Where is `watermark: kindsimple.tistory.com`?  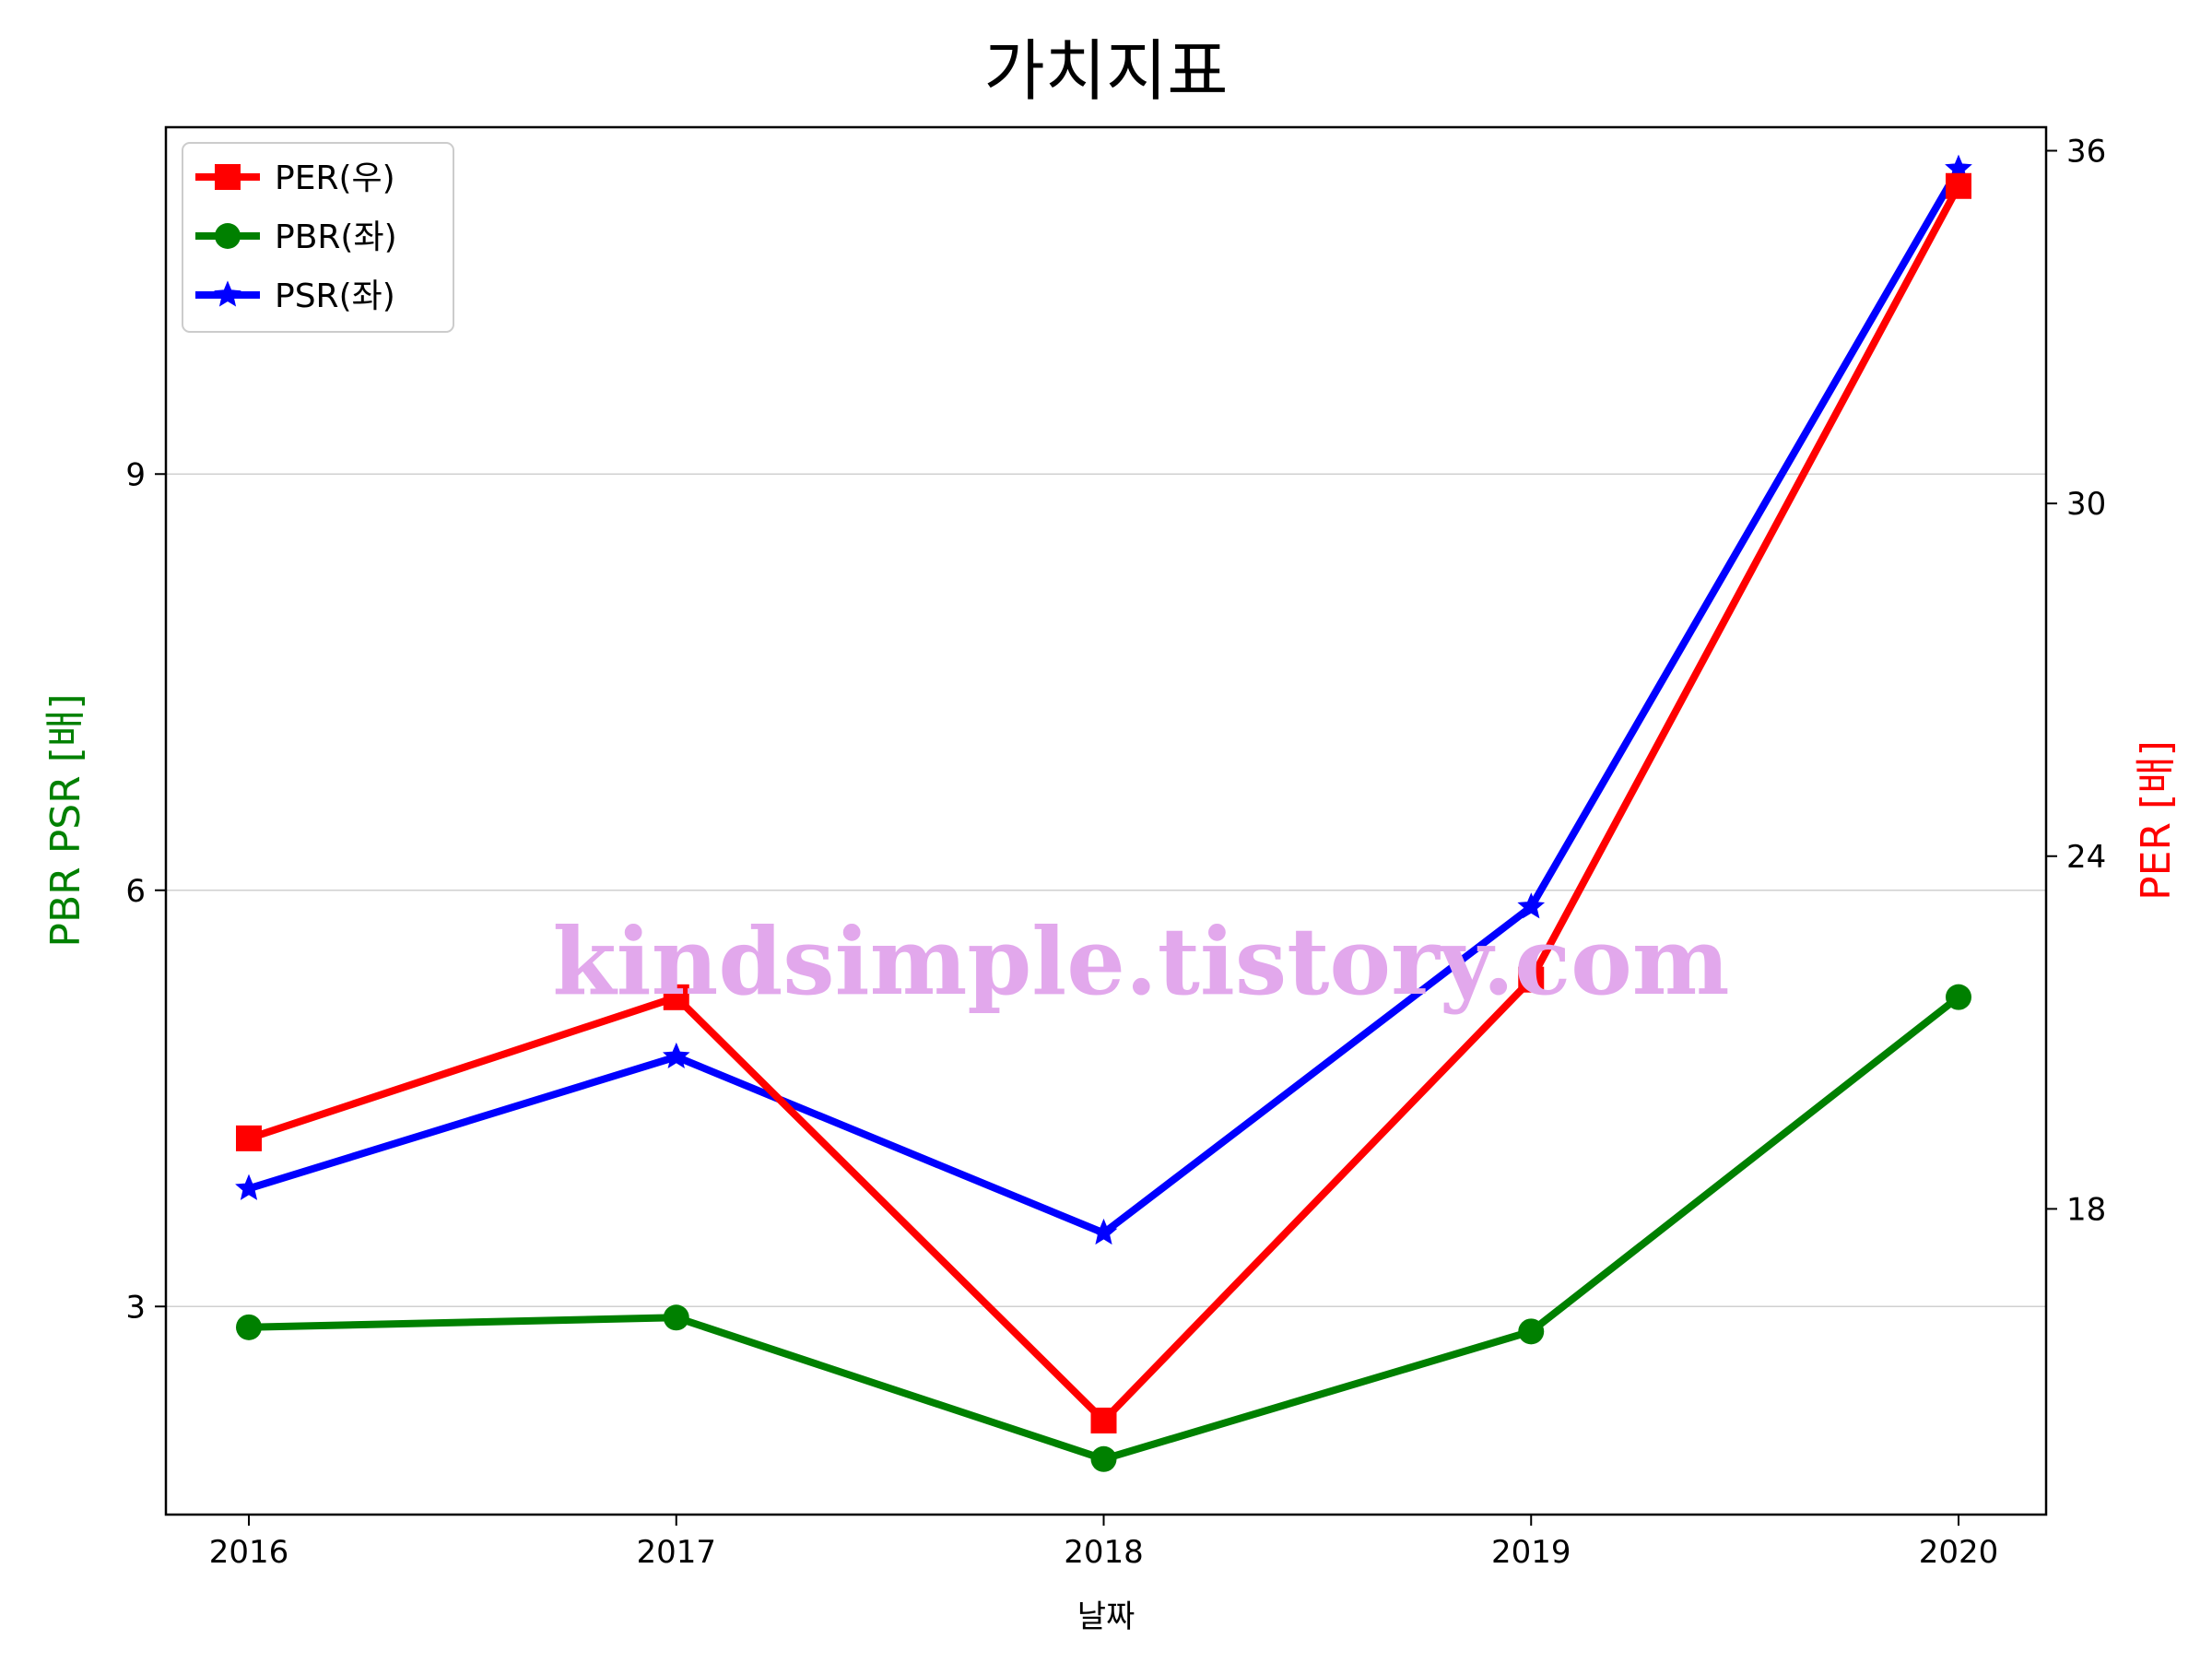
watermark: kindsimple.tistory.com is located at coordinates (1140, 961).